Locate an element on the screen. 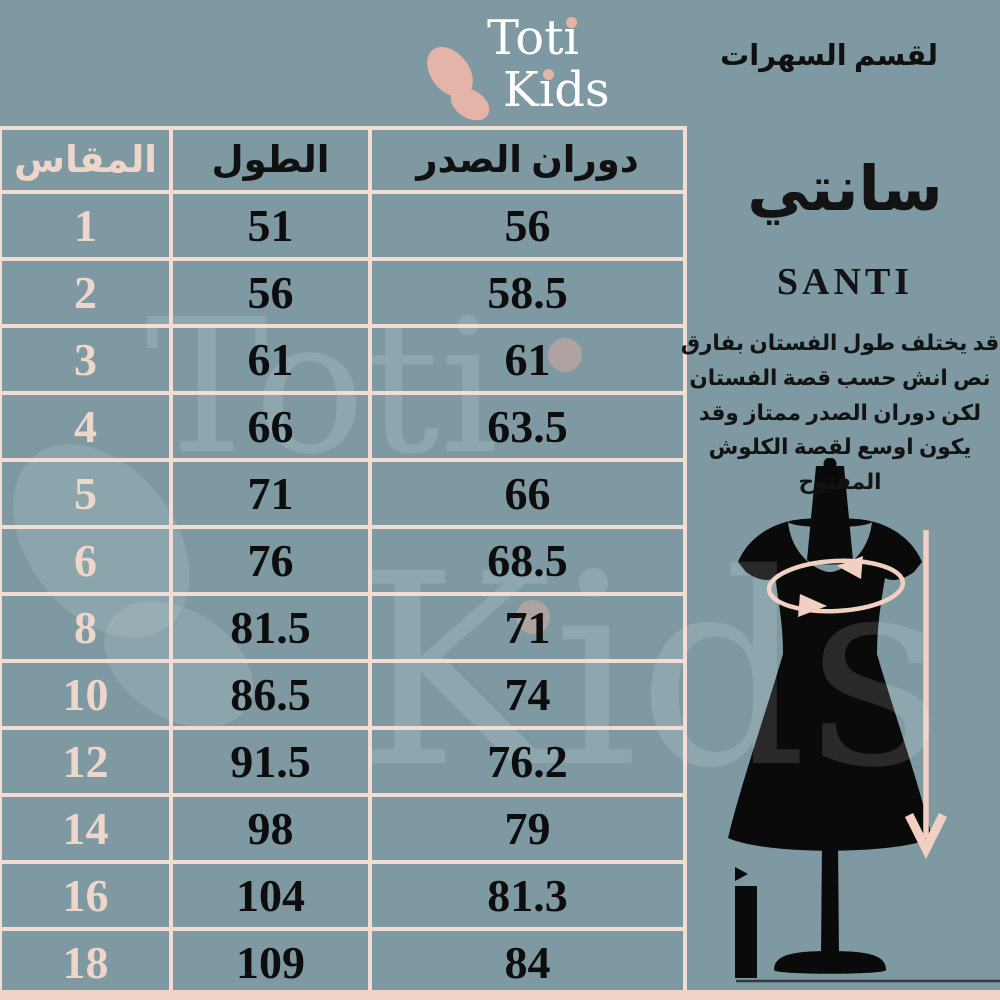  header-row: المقاس الطول دوران الصدر is located at coordinates (343, 160).